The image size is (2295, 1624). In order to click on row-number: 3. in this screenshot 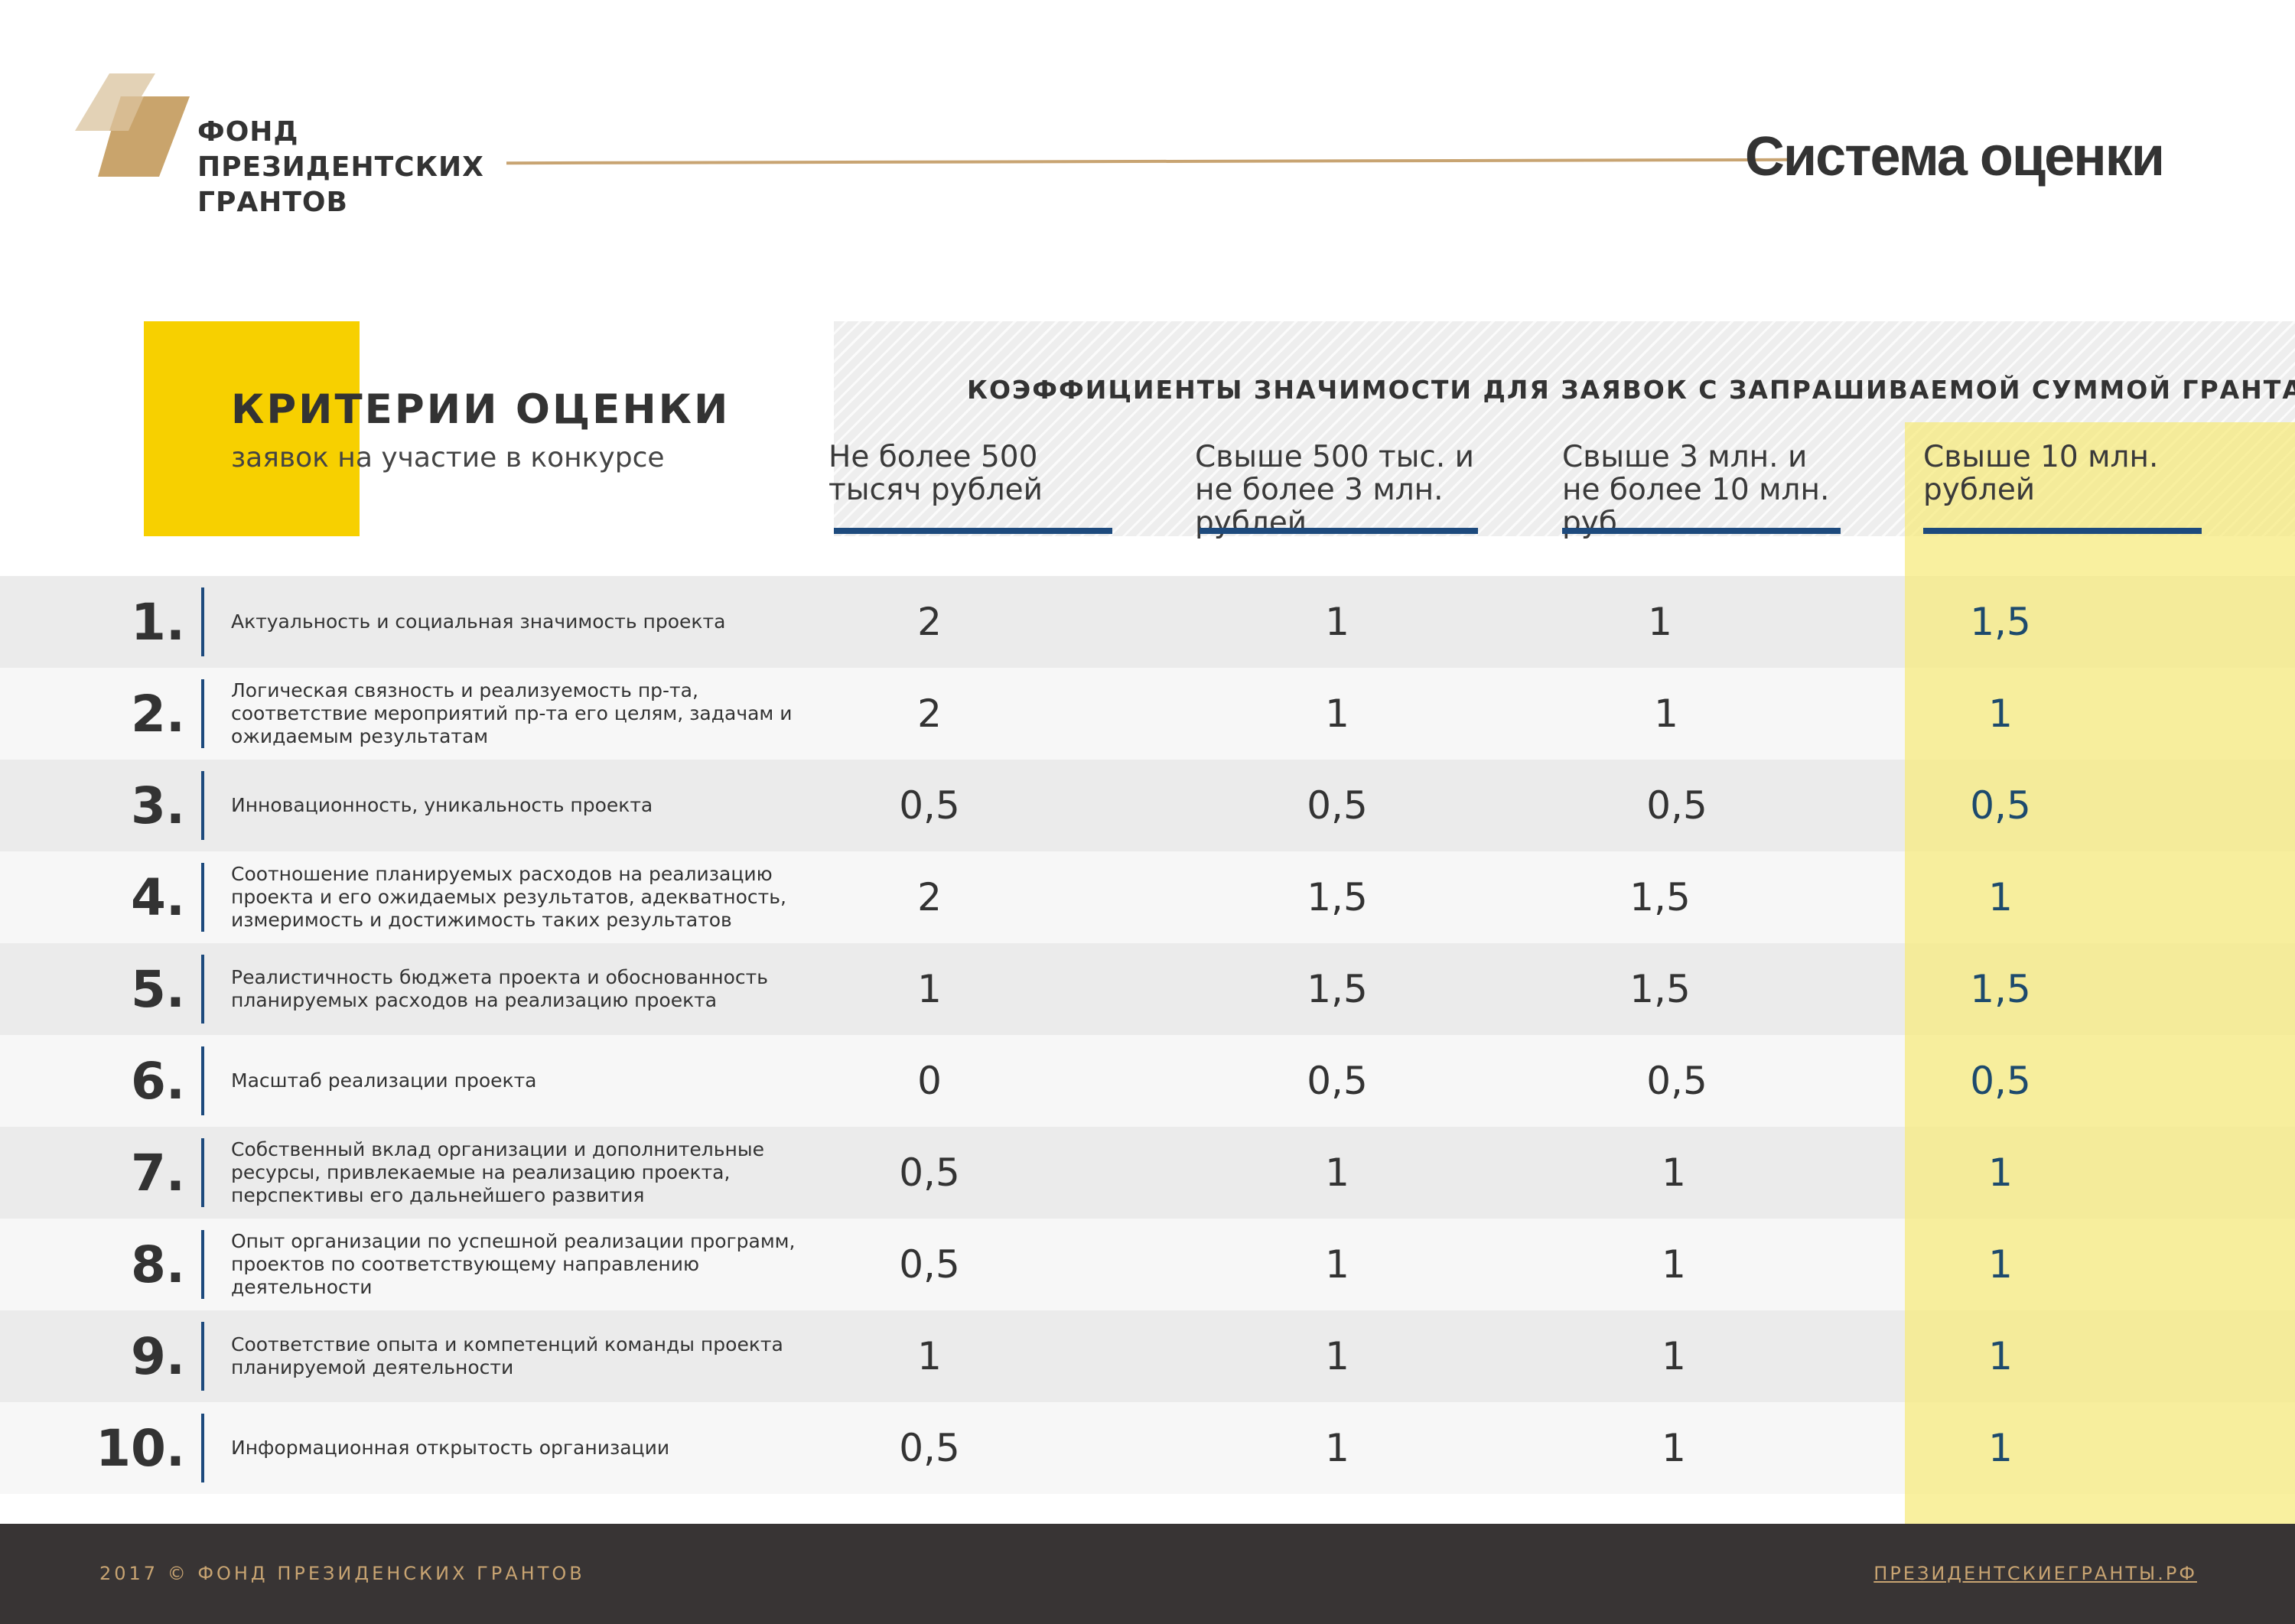, I will do `click(158, 805)`.